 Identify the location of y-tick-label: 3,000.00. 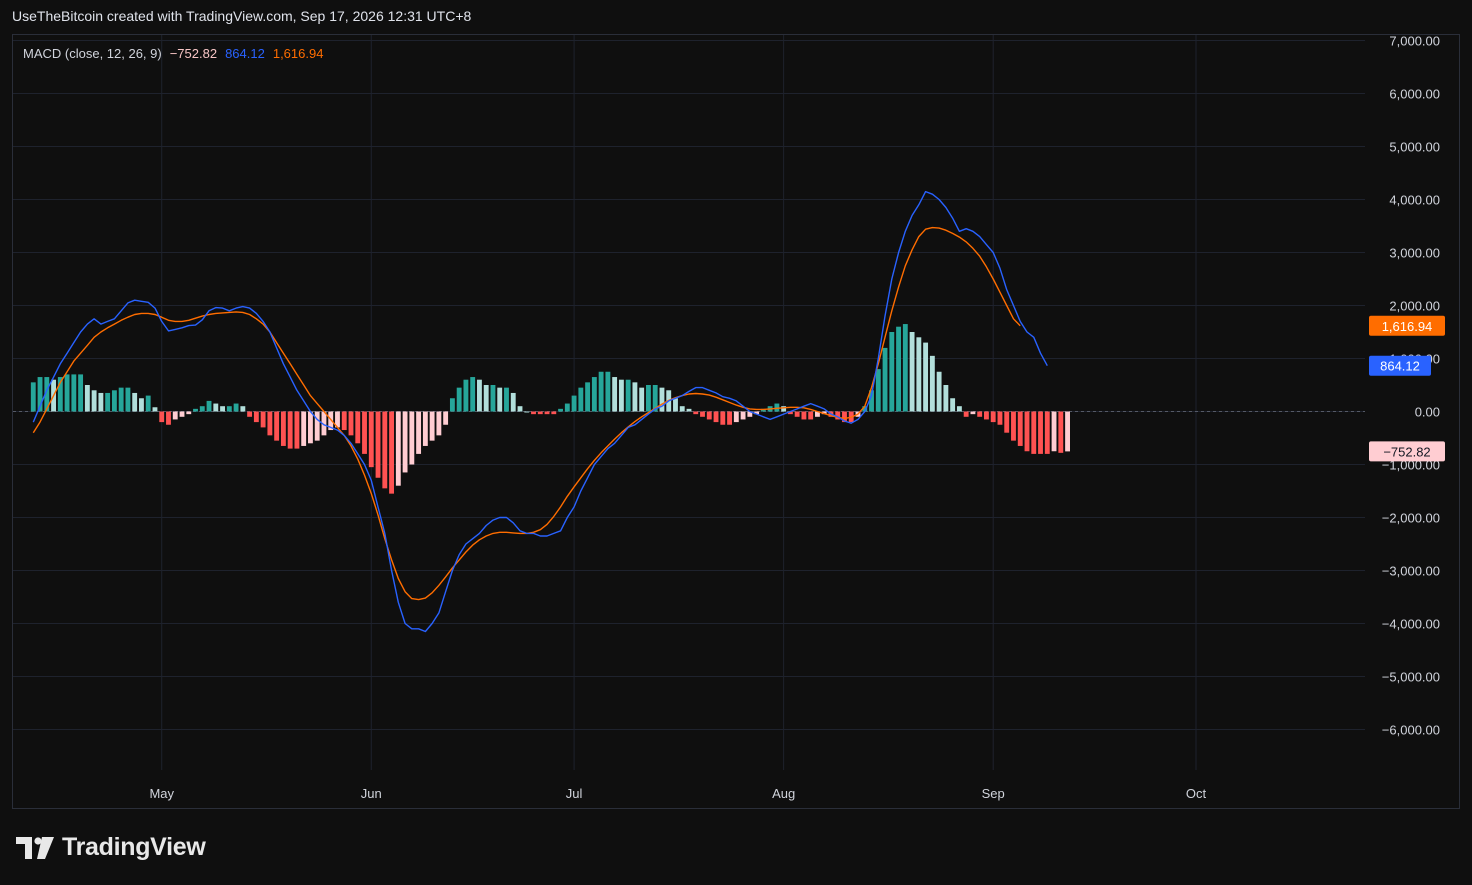
(1414, 253).